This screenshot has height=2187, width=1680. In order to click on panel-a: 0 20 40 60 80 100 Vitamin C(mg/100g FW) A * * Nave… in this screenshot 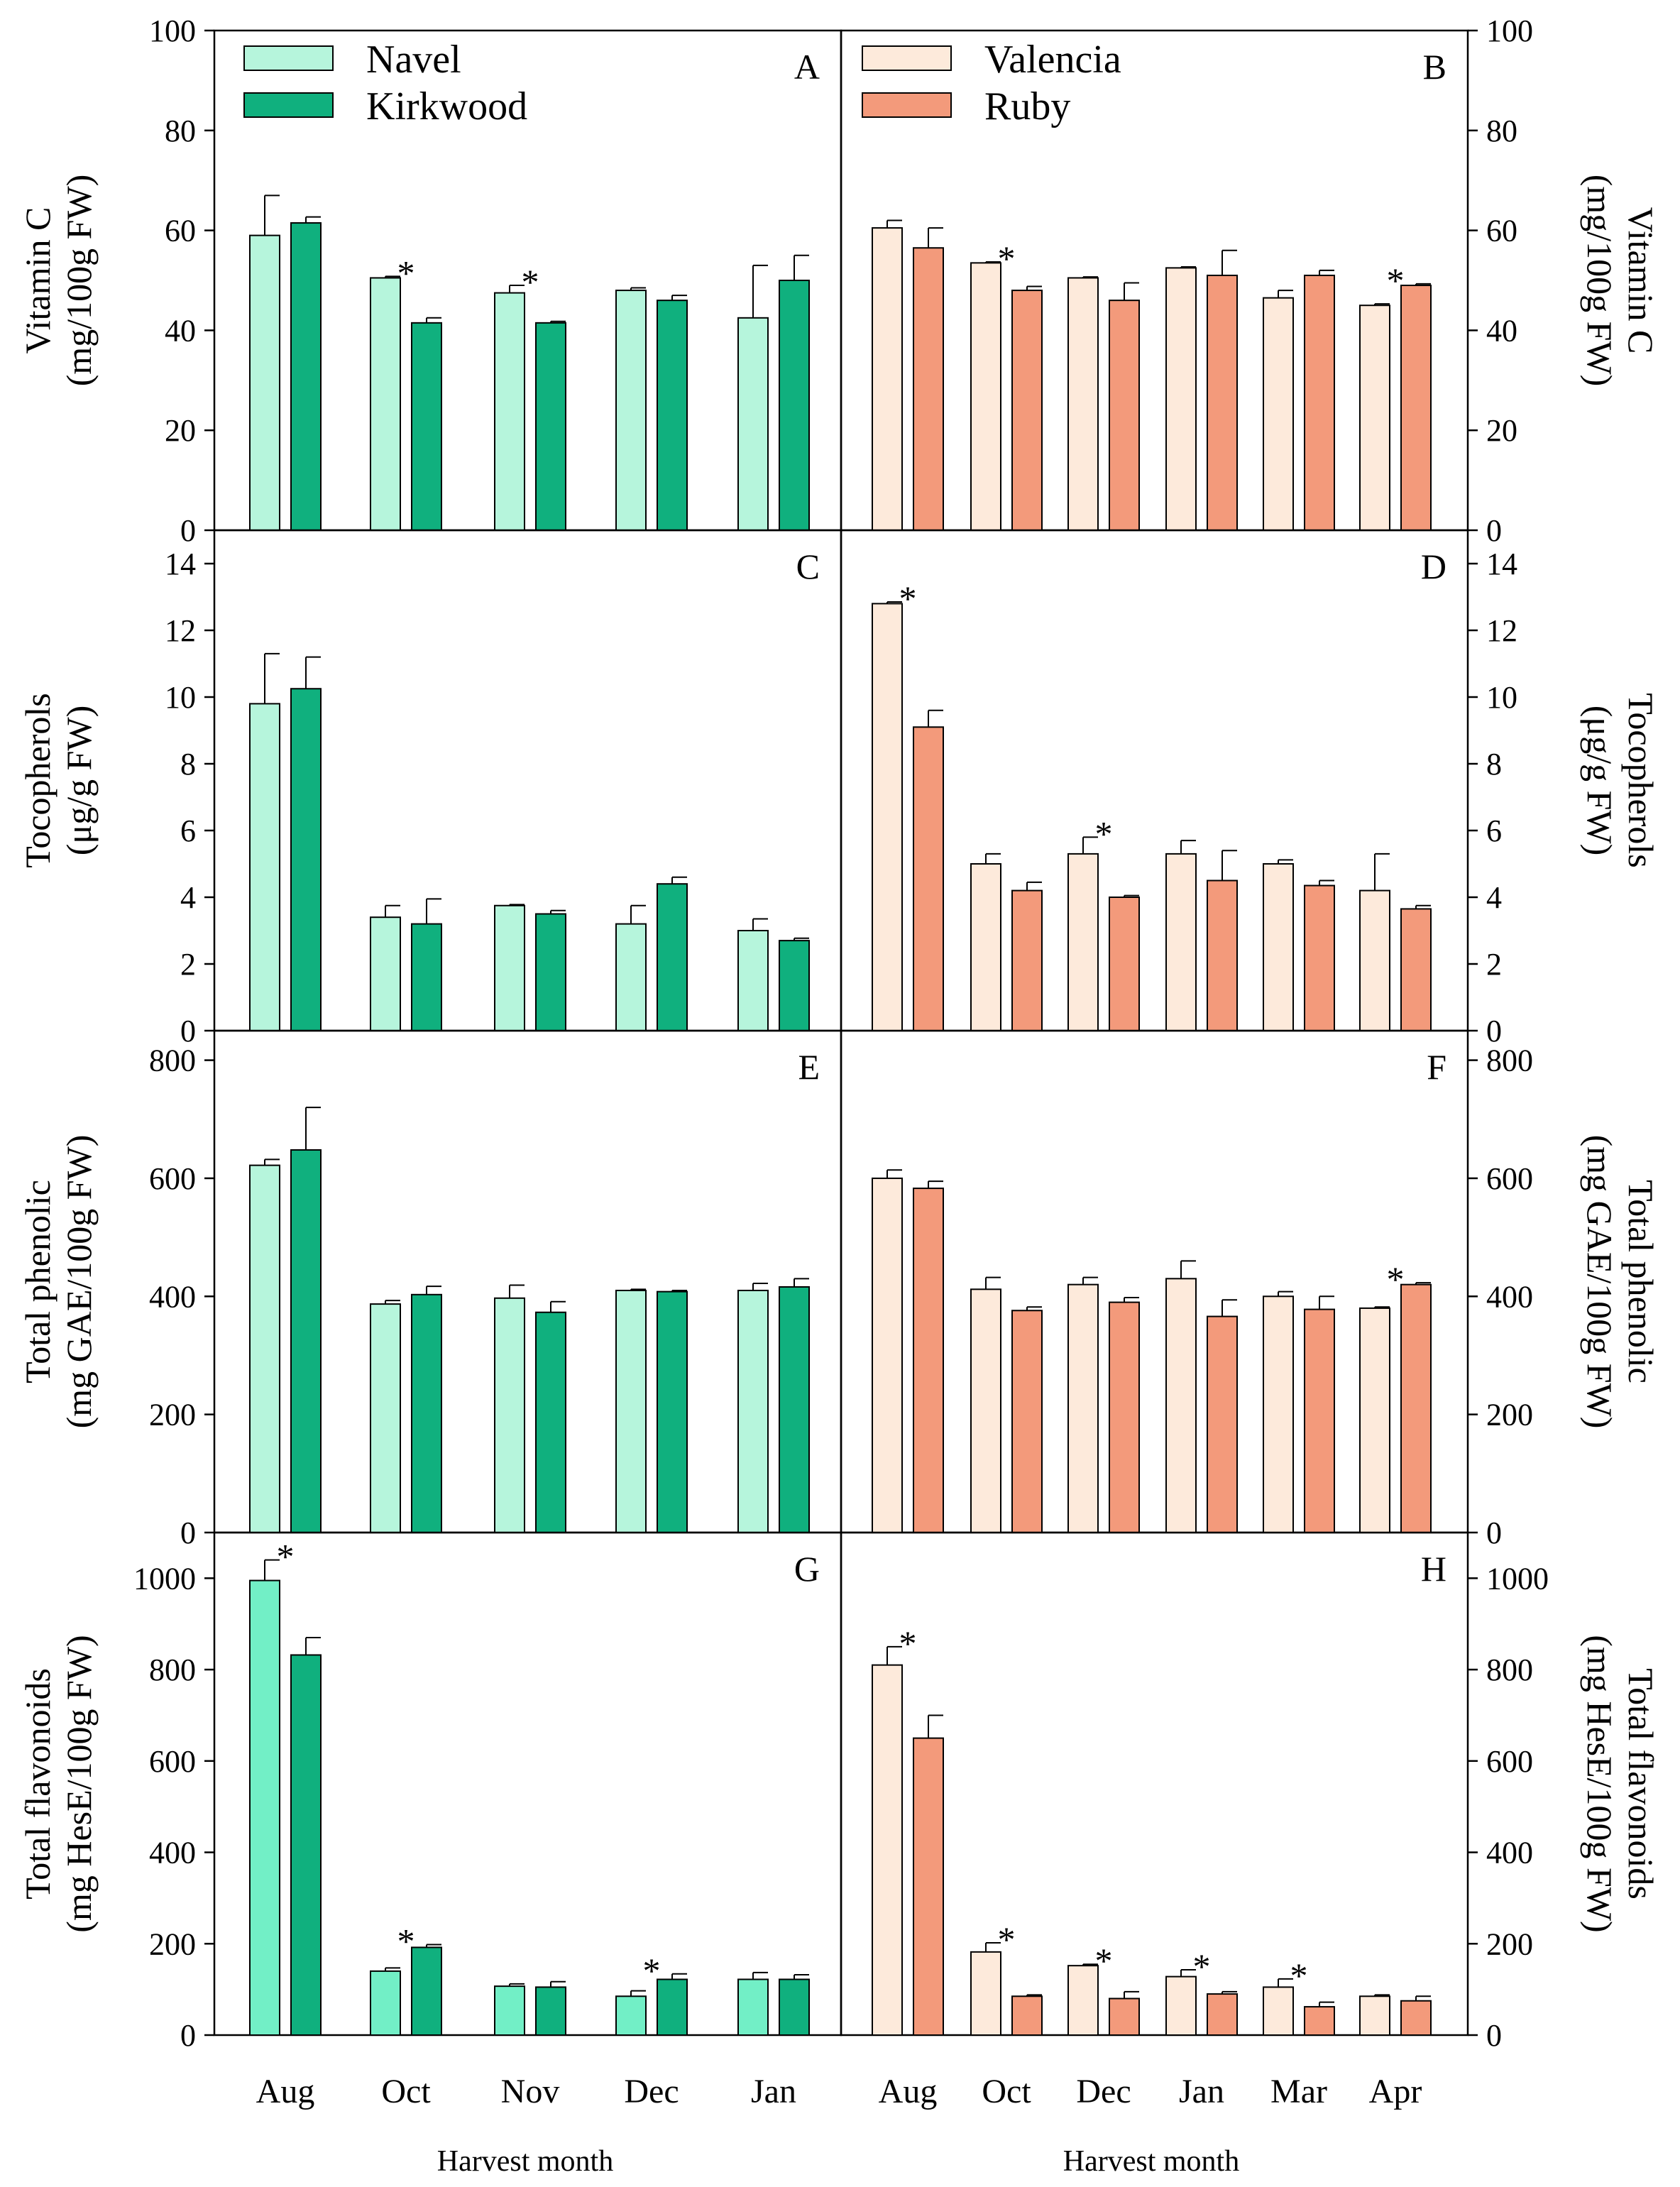, I will do `click(430, 280)`.